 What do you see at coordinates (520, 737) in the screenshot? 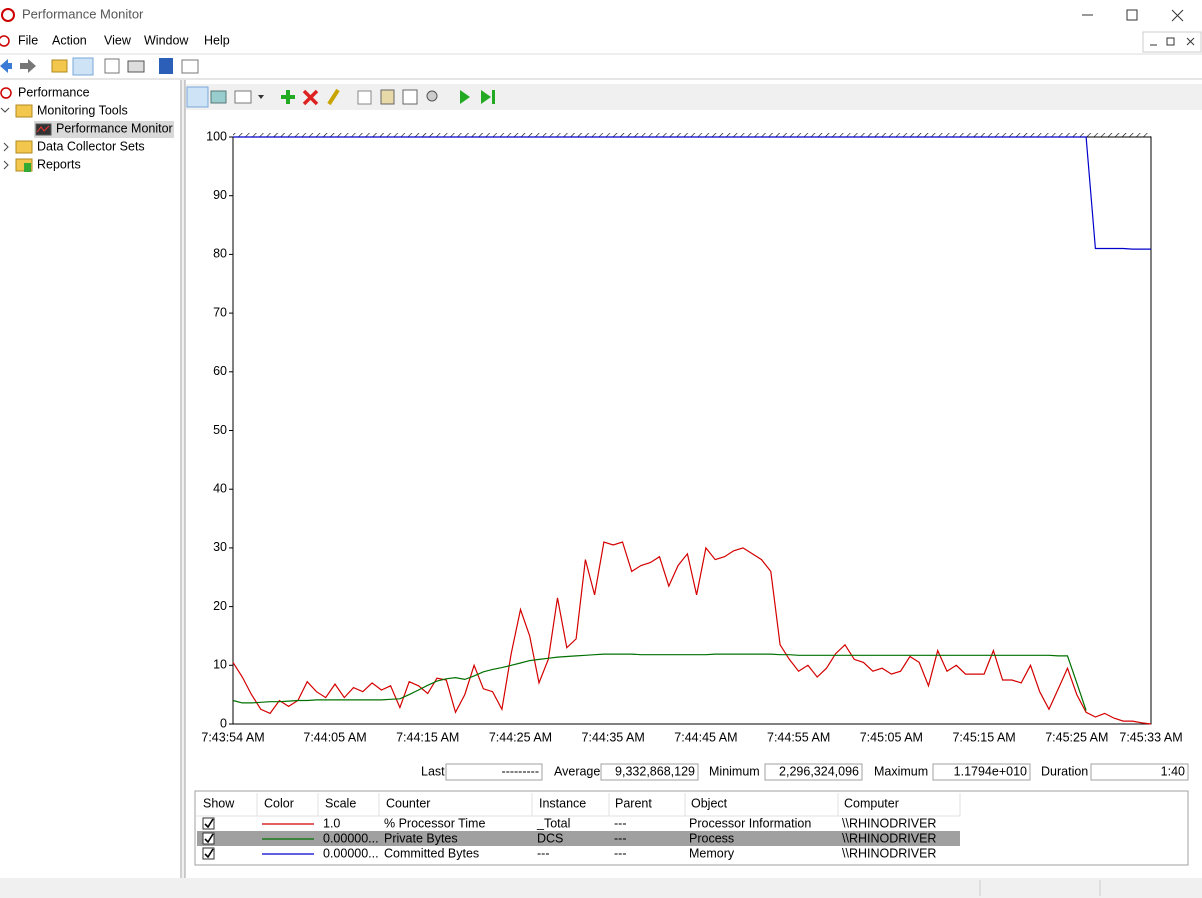
I see `x-tick-label: 7:44:25 AM` at bounding box center [520, 737].